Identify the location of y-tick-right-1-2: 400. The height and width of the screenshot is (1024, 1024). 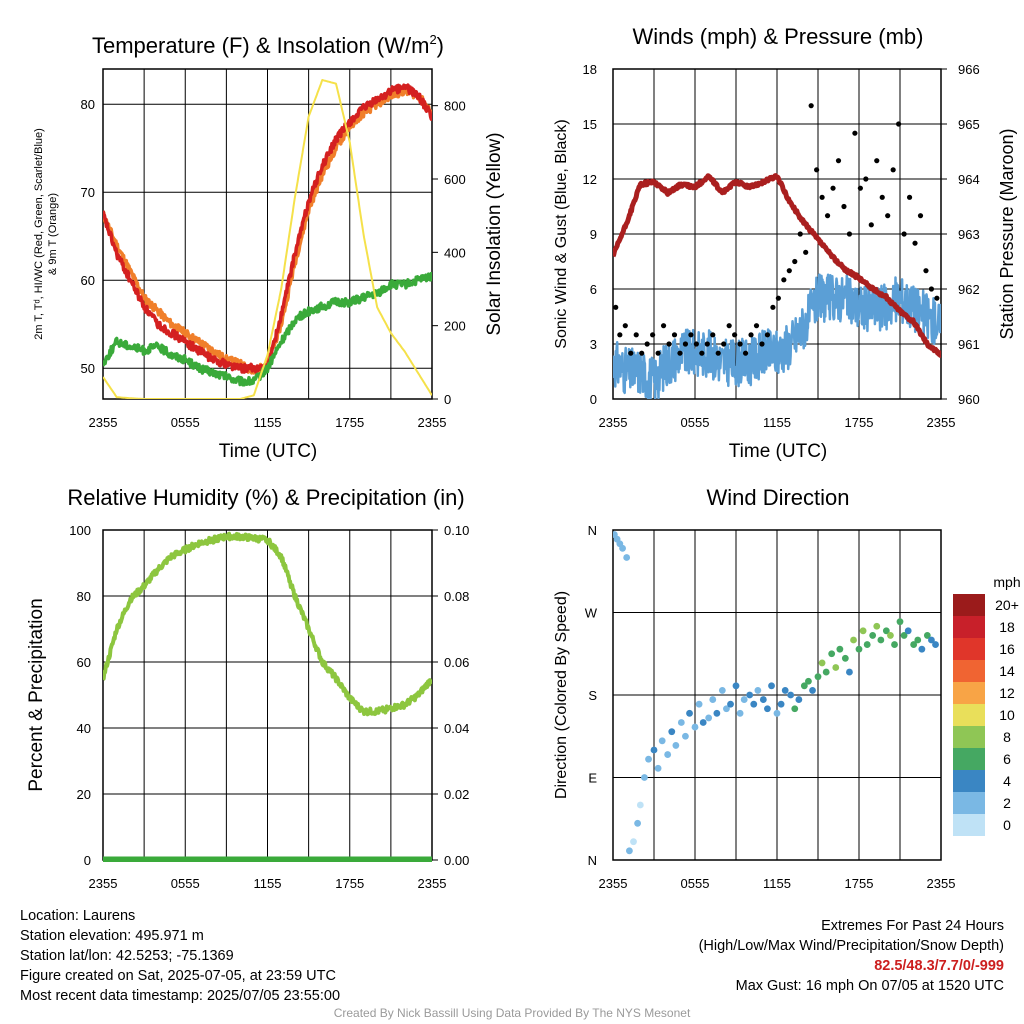
(455, 252).